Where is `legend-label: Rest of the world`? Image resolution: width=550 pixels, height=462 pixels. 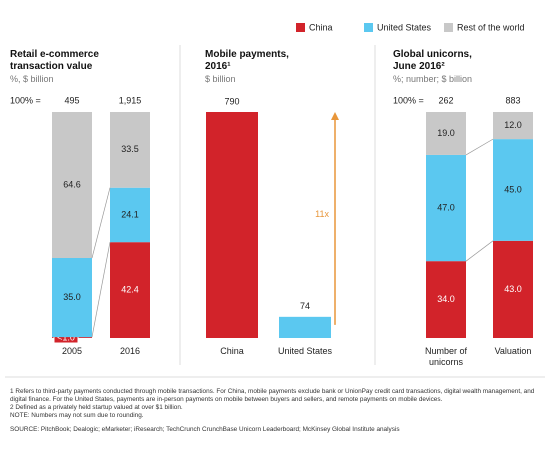 legend-label: Rest of the world is located at coordinates (491, 27).